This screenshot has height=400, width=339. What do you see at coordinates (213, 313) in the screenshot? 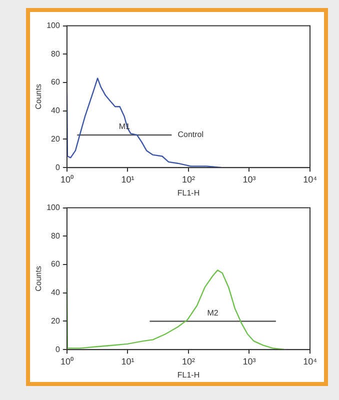
I see `annotation: M2` at bounding box center [213, 313].